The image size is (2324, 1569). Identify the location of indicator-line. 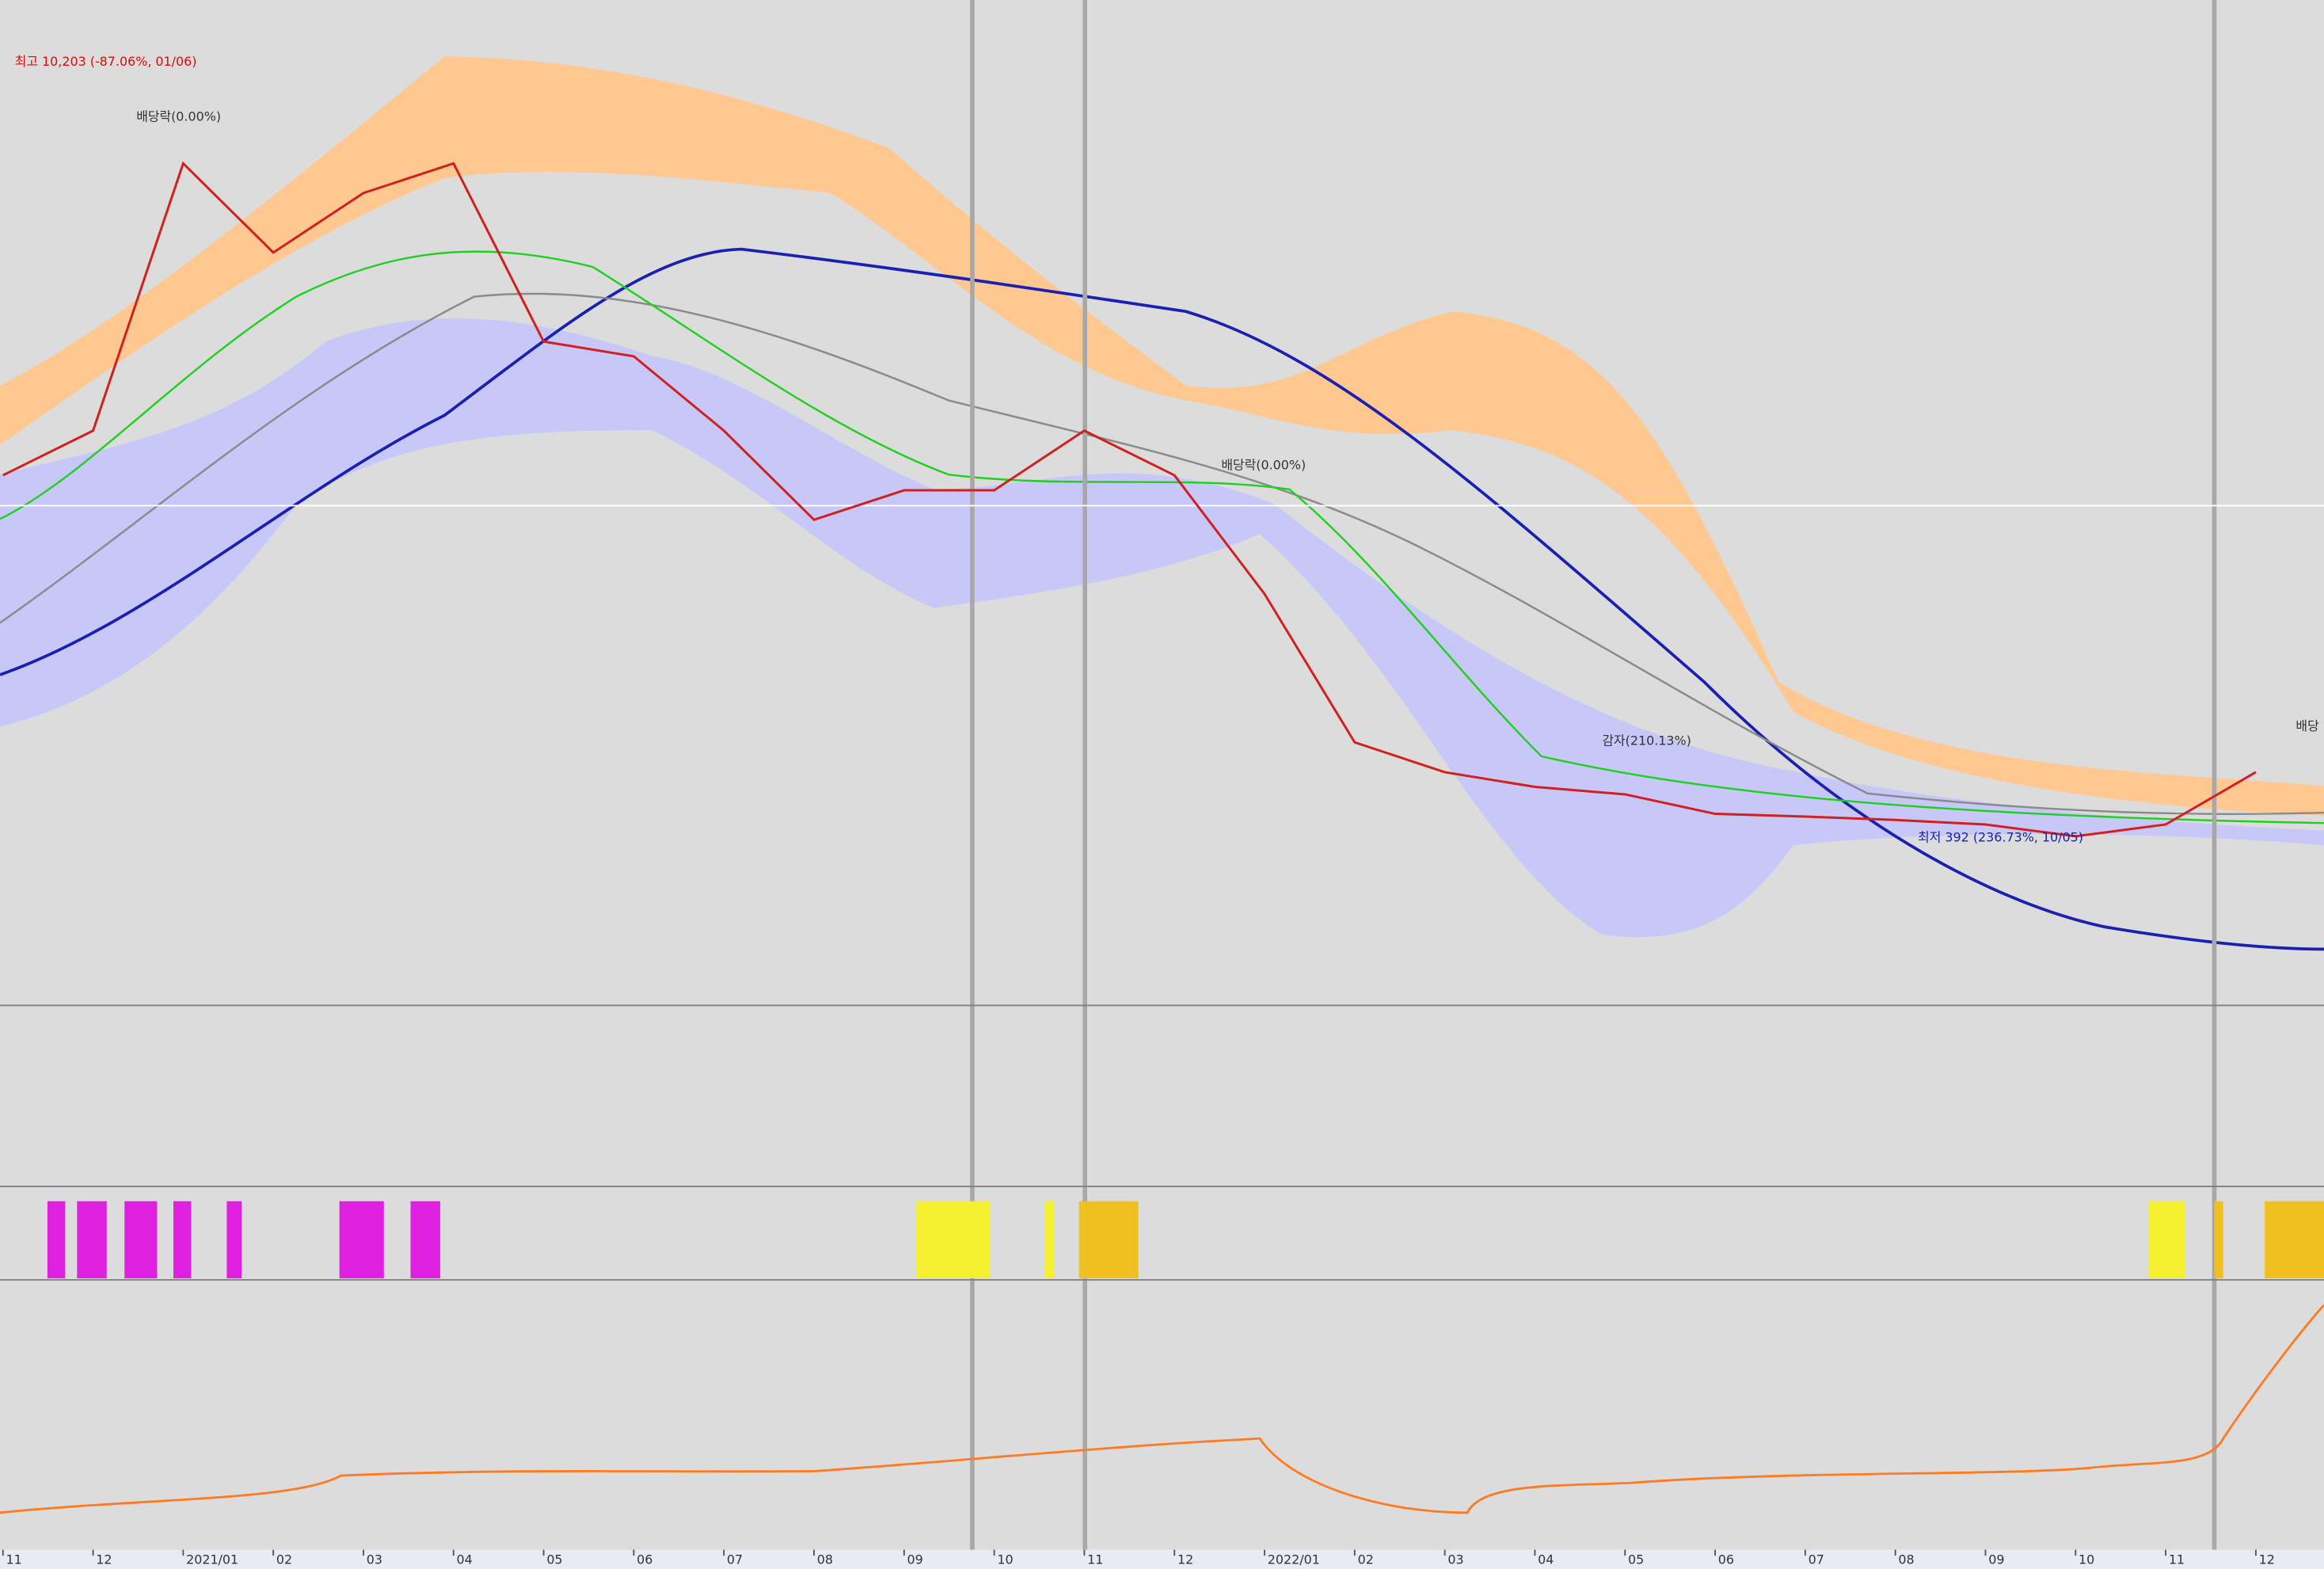
(1162, 1409).